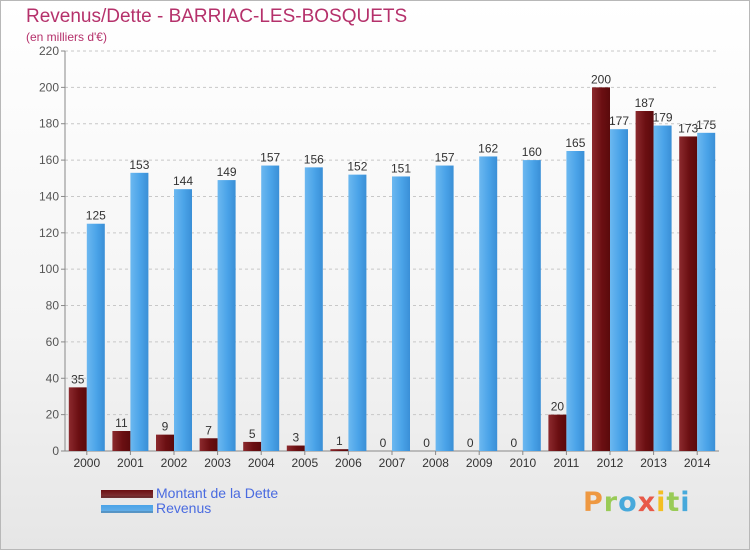  Describe the element at coordinates (49, 233) in the screenshot. I see `y-tick-label: 120` at that location.